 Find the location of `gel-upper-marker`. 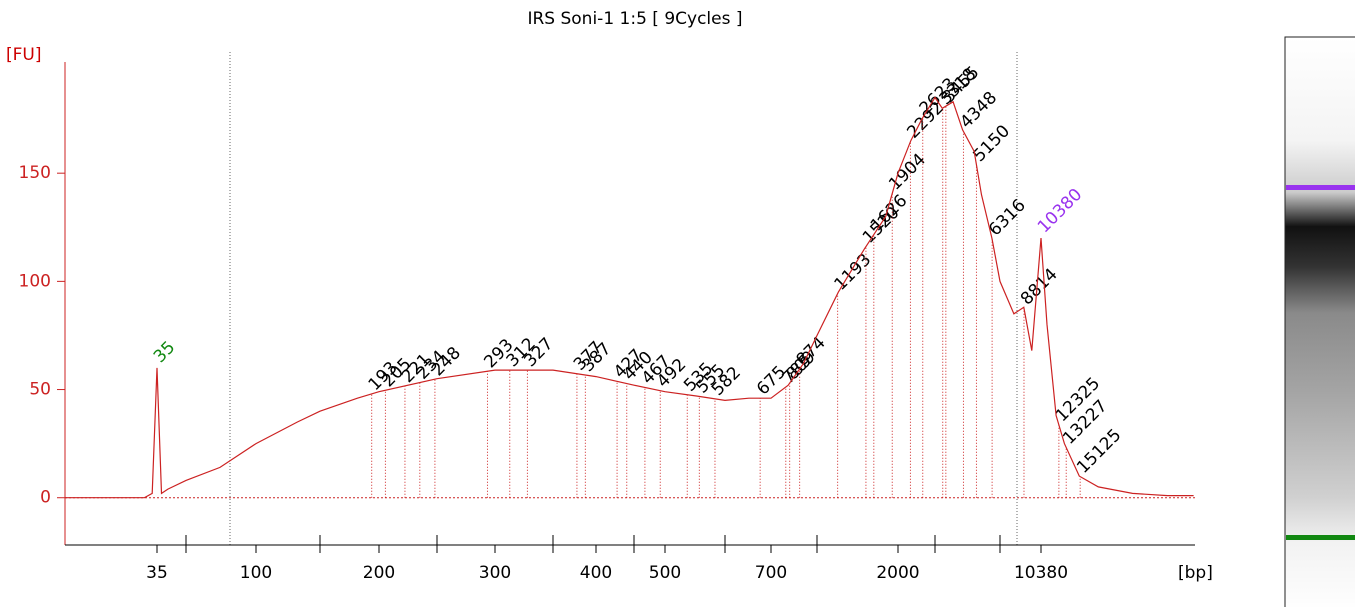

gel-upper-marker is located at coordinates (1320, 187).